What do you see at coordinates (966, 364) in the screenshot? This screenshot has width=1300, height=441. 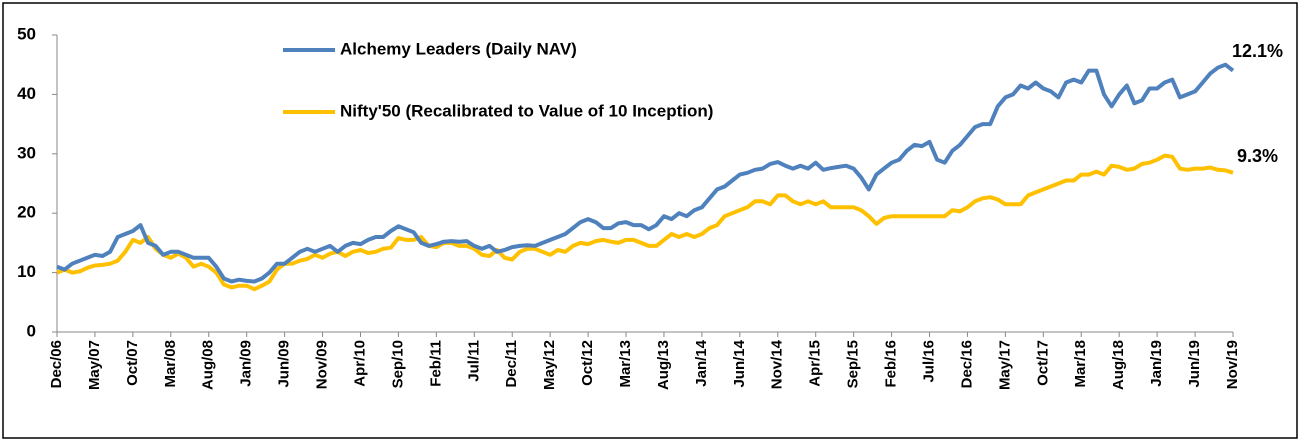 I see `x-tick-label: Dec/16` at bounding box center [966, 364].